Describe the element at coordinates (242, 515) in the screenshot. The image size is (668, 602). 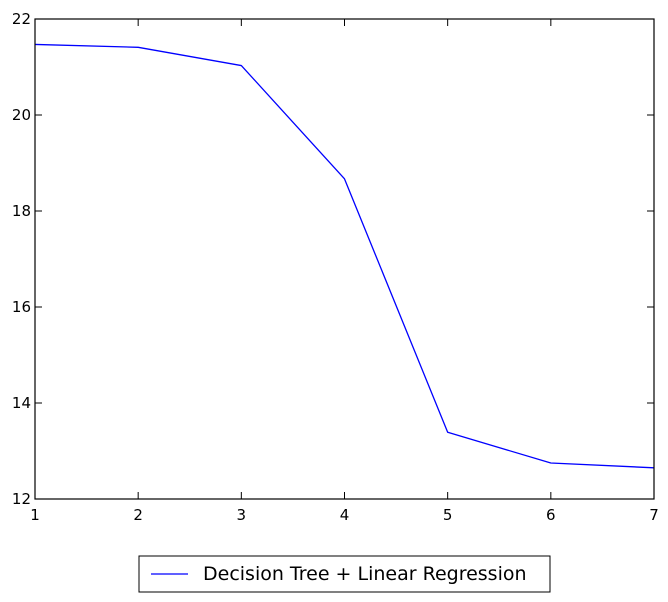
I see `x-tick-label-2: 3` at that location.